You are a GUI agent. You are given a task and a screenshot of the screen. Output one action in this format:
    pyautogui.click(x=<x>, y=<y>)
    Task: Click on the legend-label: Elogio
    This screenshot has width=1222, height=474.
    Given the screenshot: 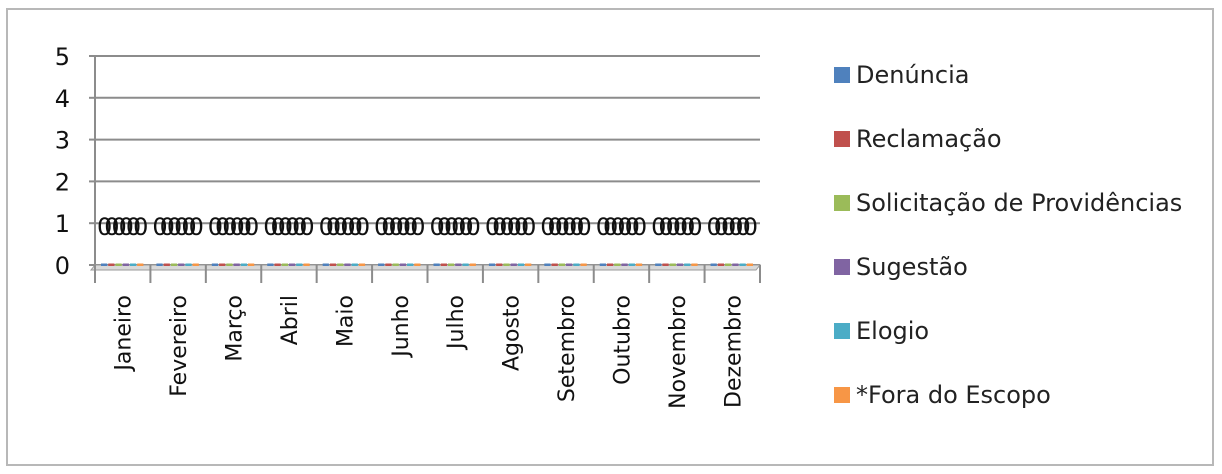 What is the action you would take?
    pyautogui.click(x=893, y=331)
    